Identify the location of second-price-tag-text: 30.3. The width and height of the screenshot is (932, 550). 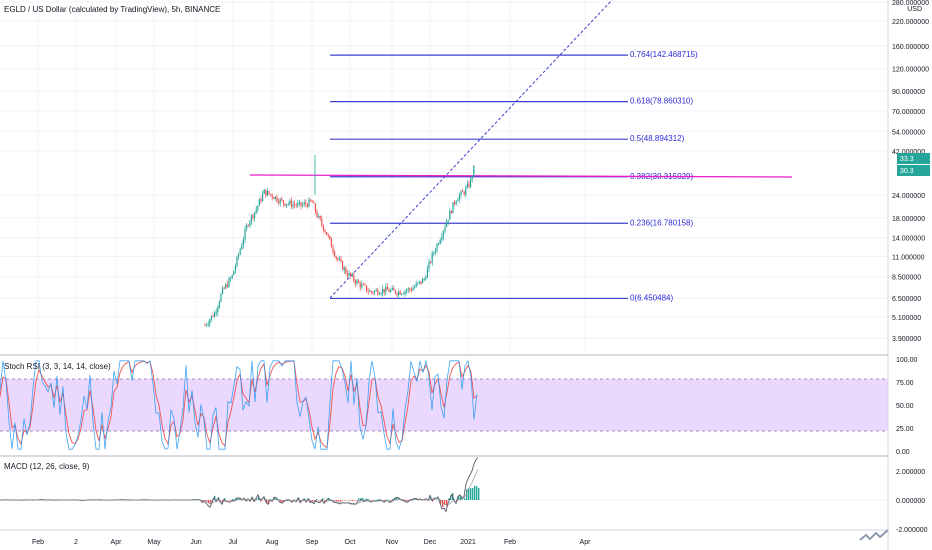
(907, 171).